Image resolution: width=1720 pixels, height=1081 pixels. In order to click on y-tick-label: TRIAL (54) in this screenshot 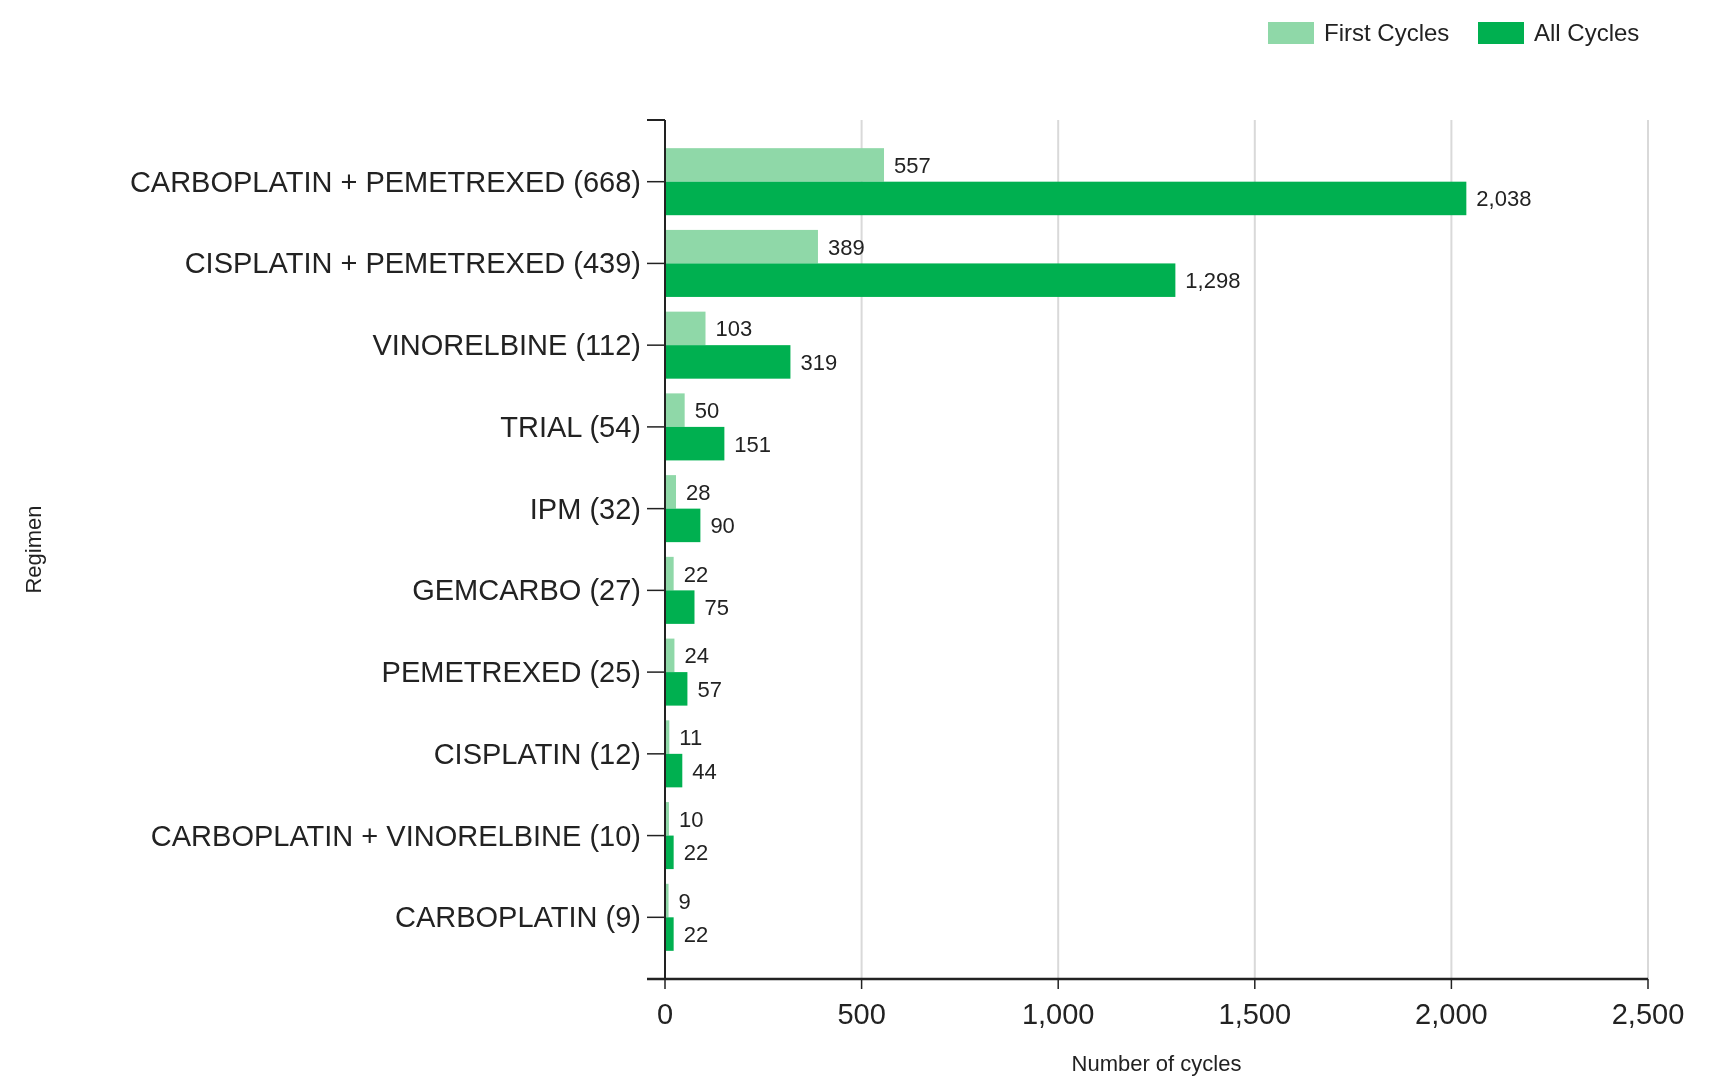, I will do `click(570, 426)`.